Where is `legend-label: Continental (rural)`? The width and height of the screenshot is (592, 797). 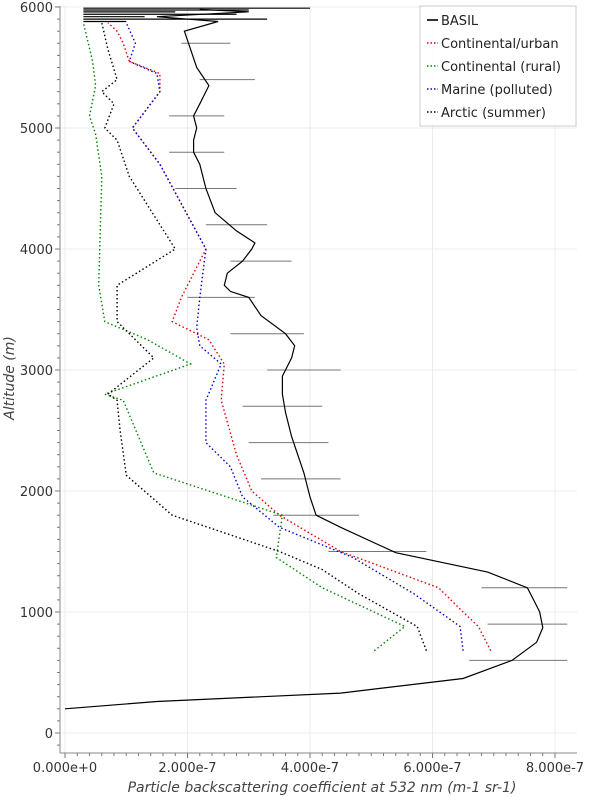
legend-label: Continental (rural) is located at coordinates (501, 67).